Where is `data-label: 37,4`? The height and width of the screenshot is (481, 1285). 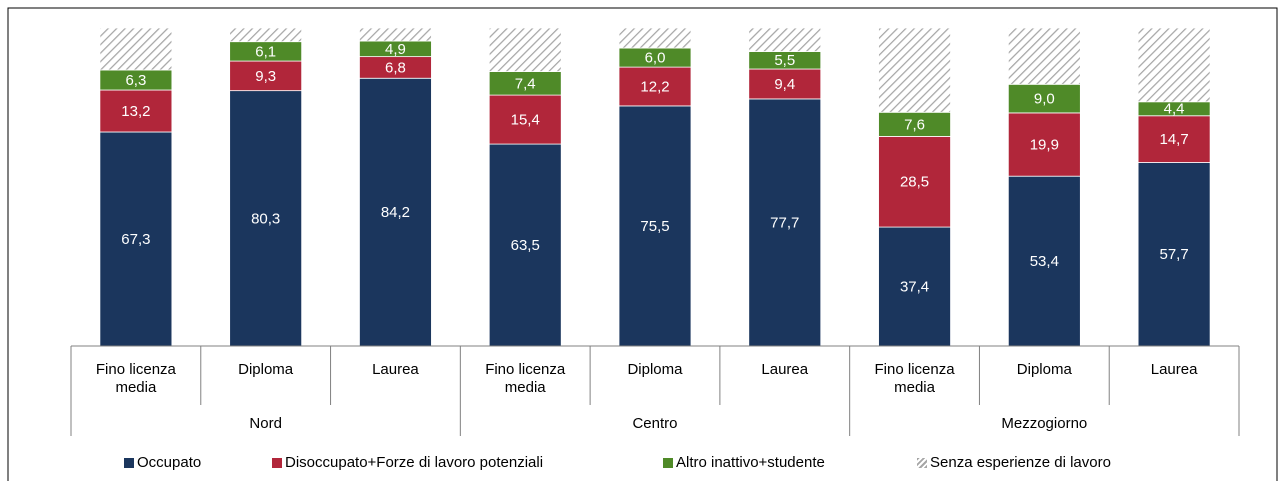
data-label: 37,4 is located at coordinates (914, 287).